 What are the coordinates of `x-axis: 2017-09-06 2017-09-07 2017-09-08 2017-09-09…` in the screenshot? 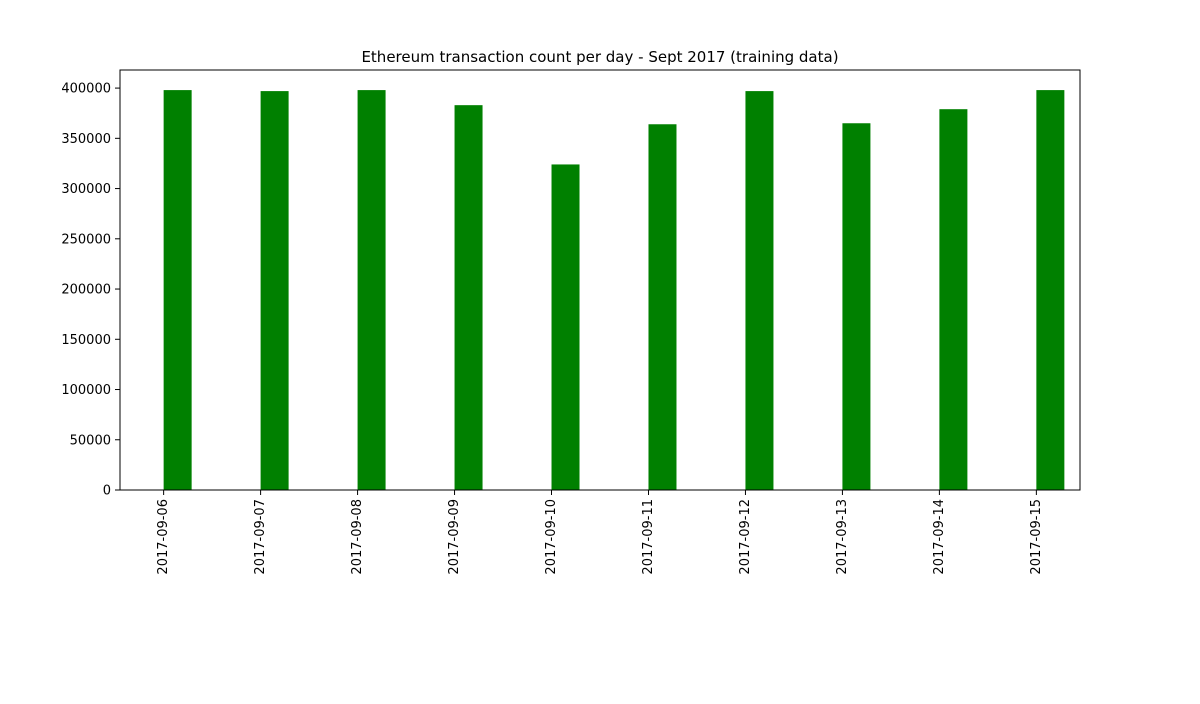 It's located at (600, 532).